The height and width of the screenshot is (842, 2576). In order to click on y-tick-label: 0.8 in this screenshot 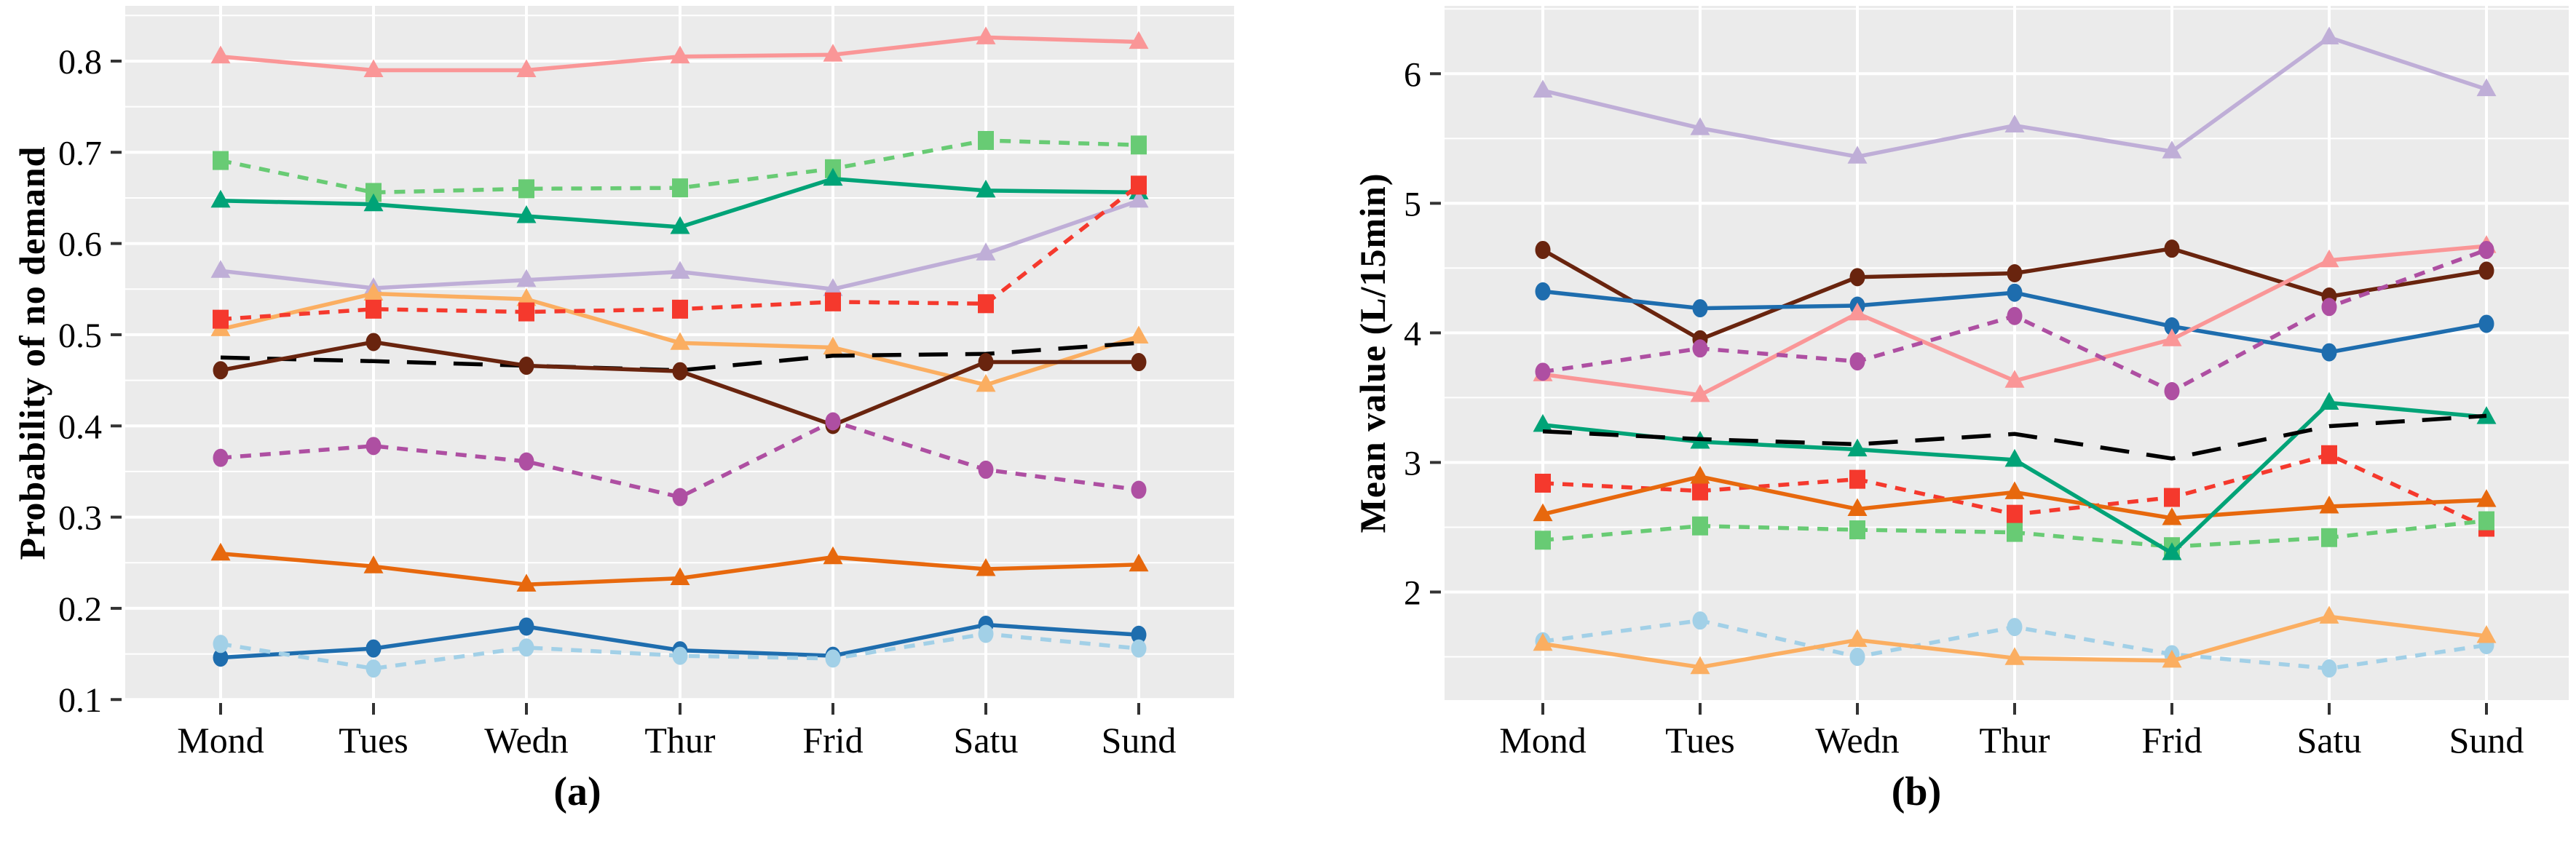, I will do `click(80, 62)`.